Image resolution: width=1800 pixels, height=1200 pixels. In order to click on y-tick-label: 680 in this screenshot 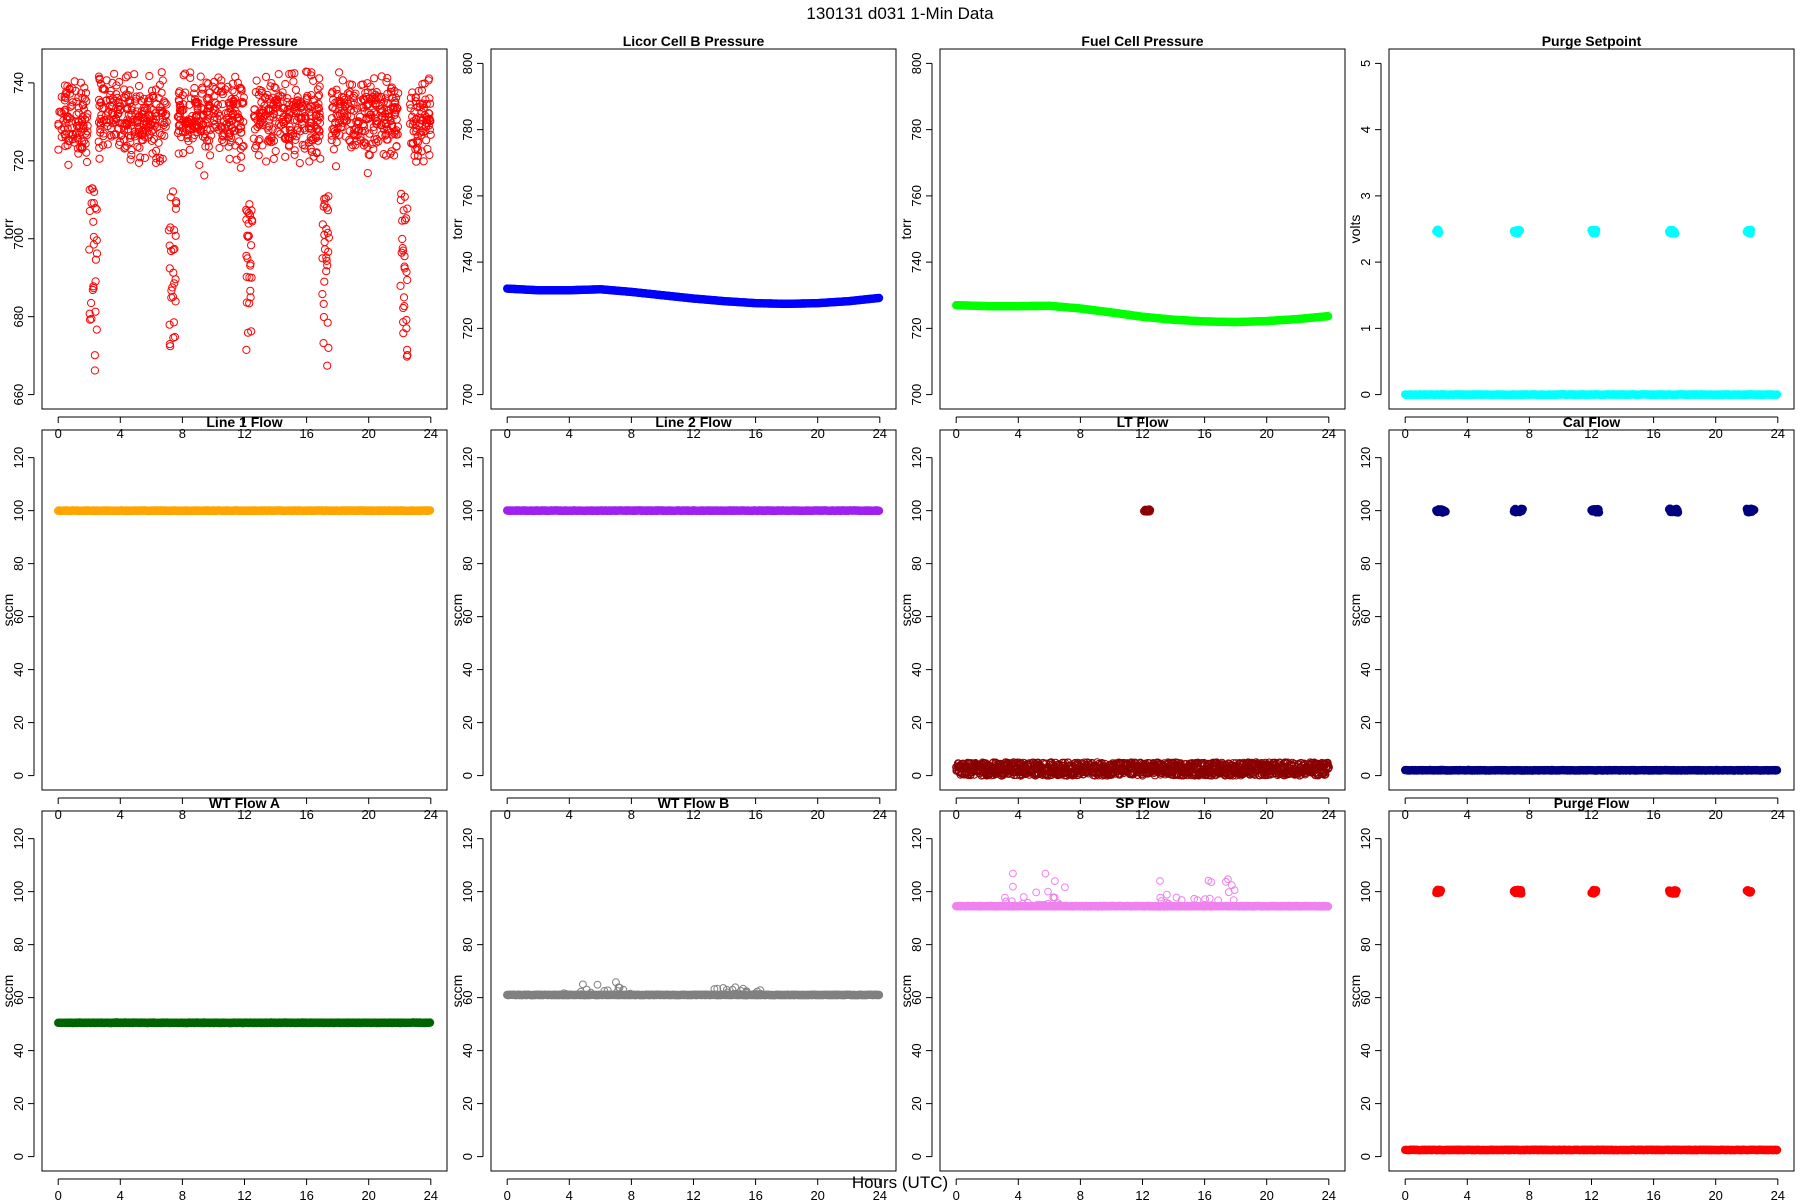, I will do `click(18, 317)`.